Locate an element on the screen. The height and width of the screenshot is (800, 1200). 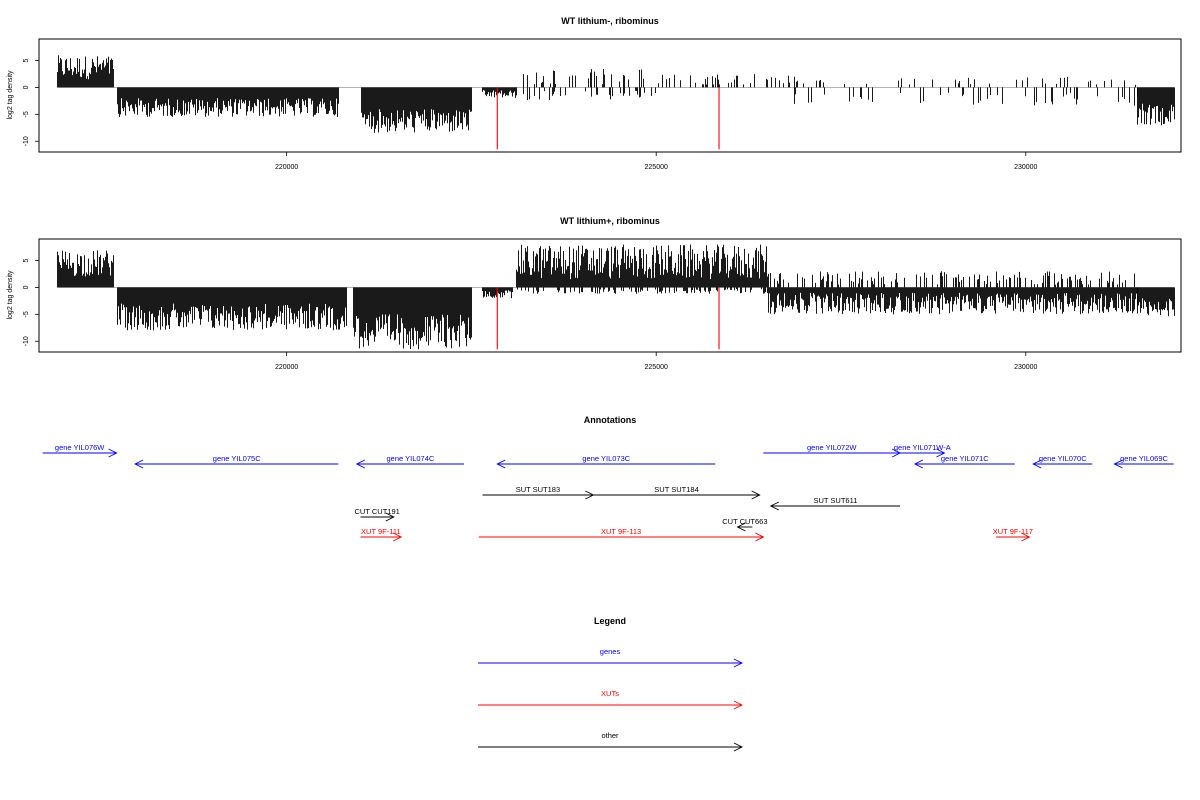
annotation-label: CUT CUT663 is located at coordinates (744, 521).